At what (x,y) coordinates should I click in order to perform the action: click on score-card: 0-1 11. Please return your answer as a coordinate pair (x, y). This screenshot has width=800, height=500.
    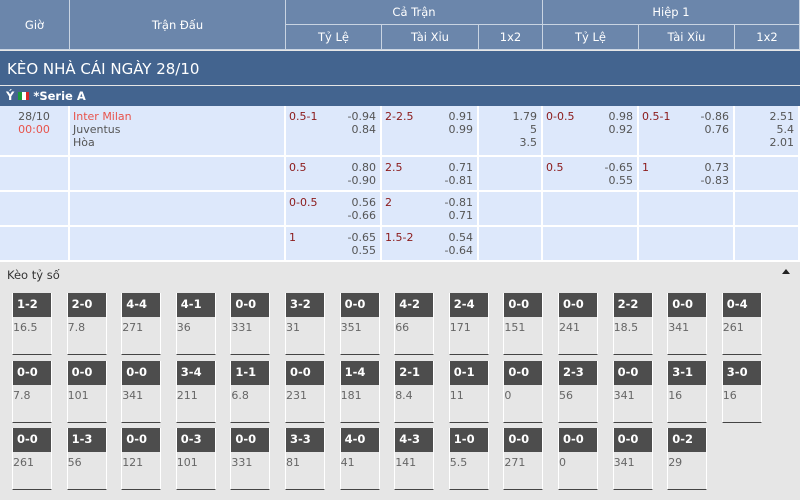
    Looking at the image, I should click on (468, 391).